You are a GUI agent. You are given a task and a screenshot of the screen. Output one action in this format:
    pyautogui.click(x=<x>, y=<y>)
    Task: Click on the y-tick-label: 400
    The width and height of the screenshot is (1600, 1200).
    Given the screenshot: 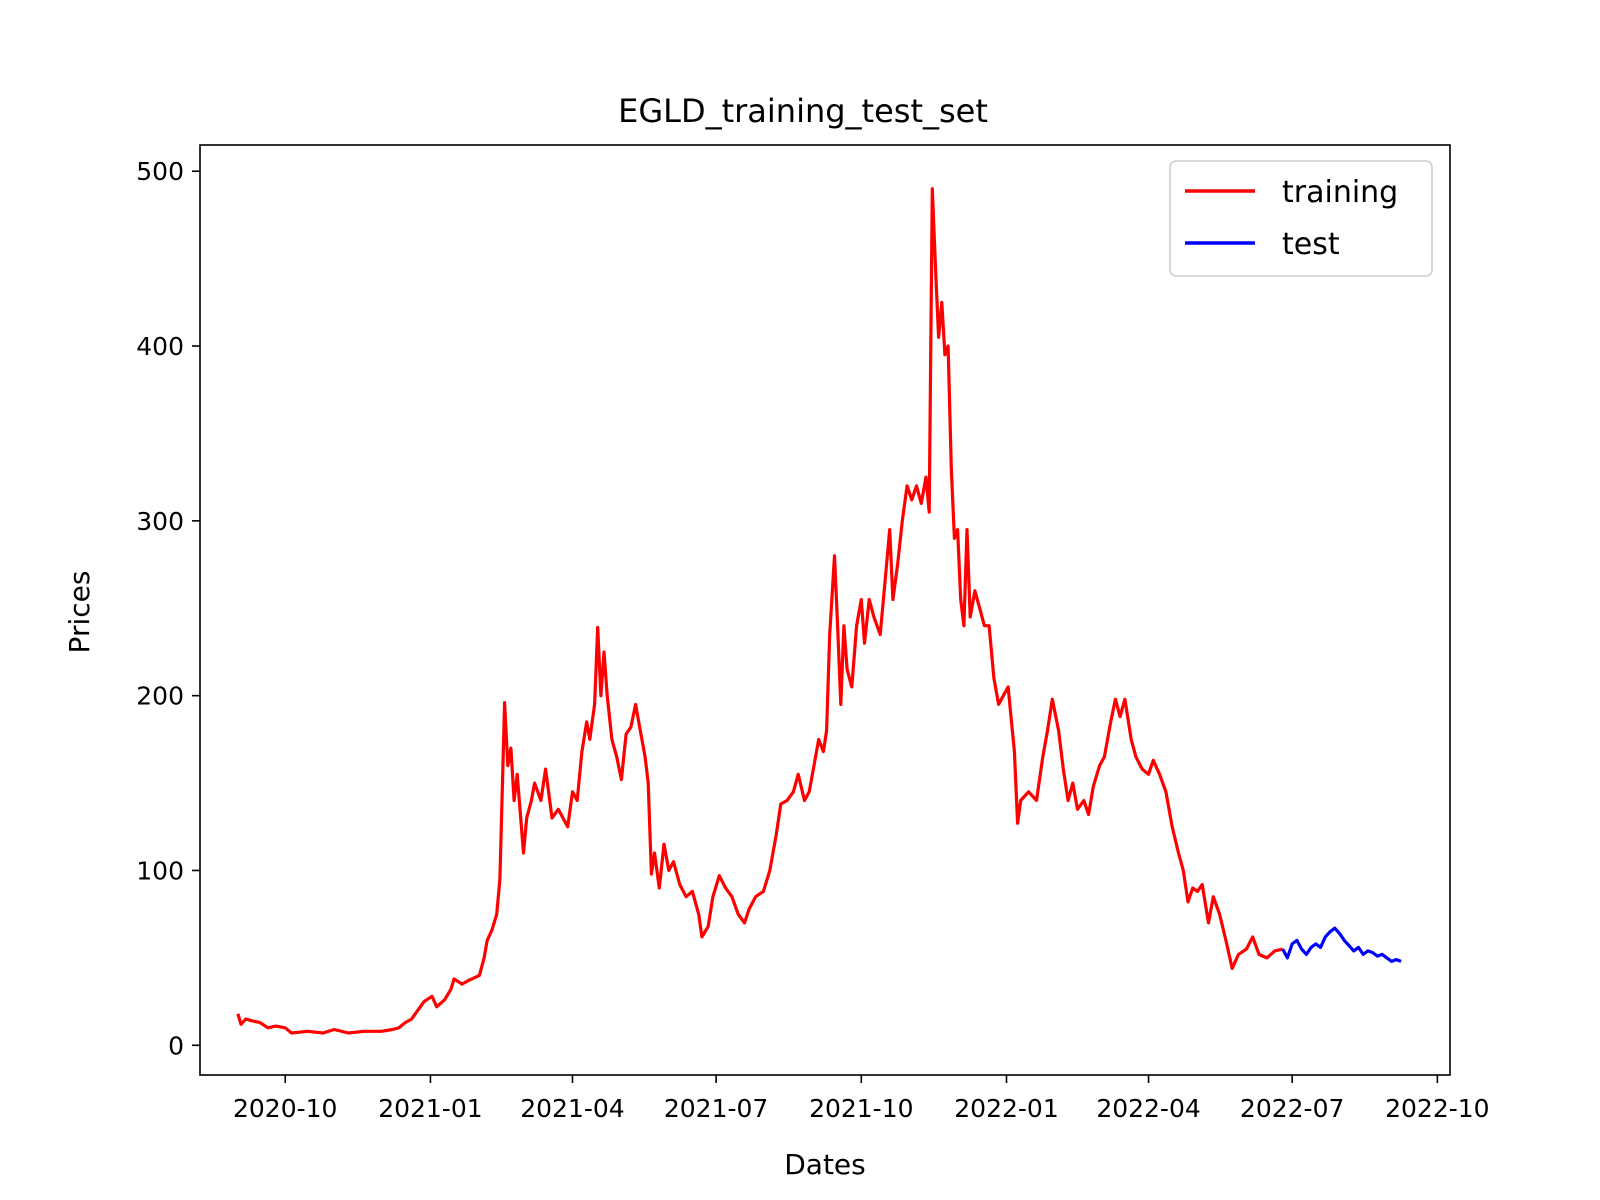 What is the action you would take?
    pyautogui.click(x=160, y=346)
    